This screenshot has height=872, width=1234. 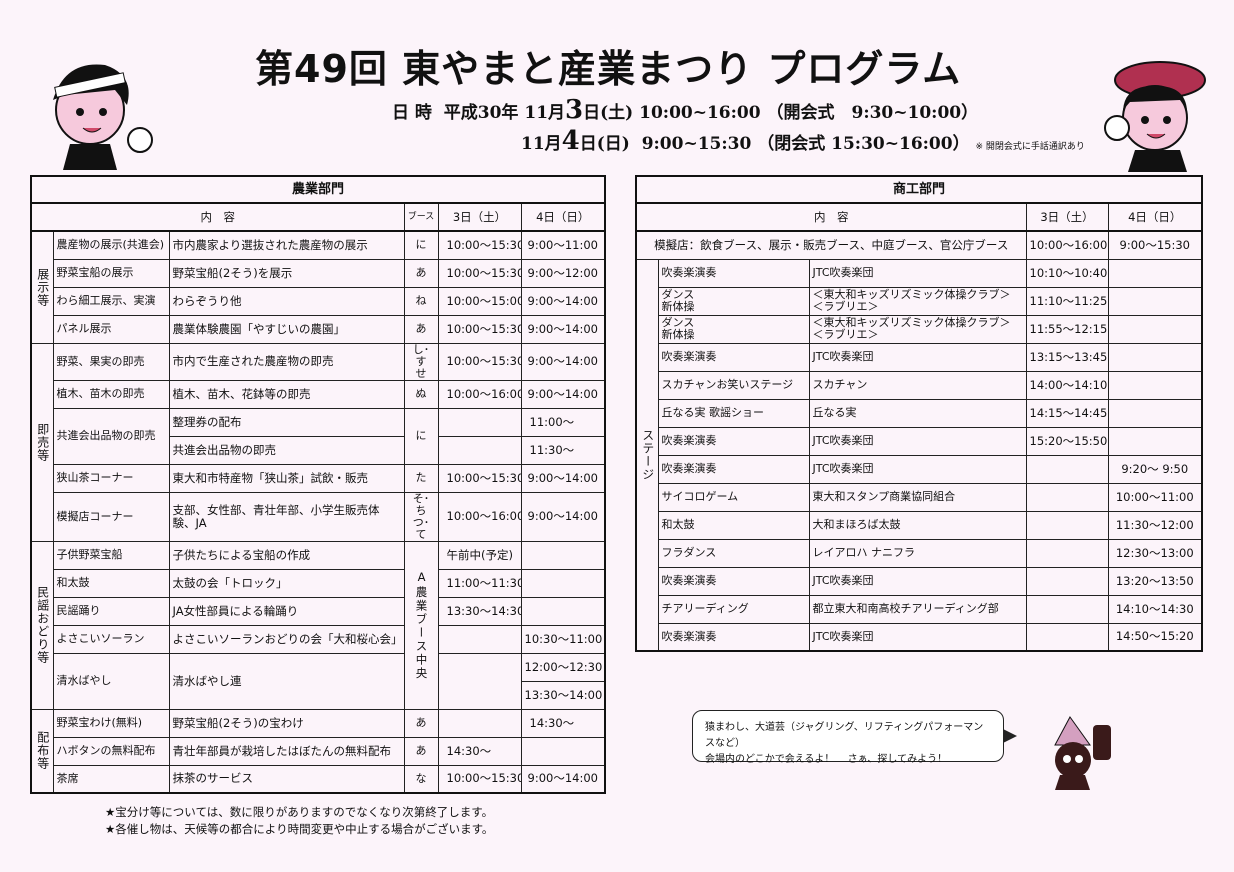 I want to click on cell-day4: 10:30～11:00, so click(x=563, y=639).